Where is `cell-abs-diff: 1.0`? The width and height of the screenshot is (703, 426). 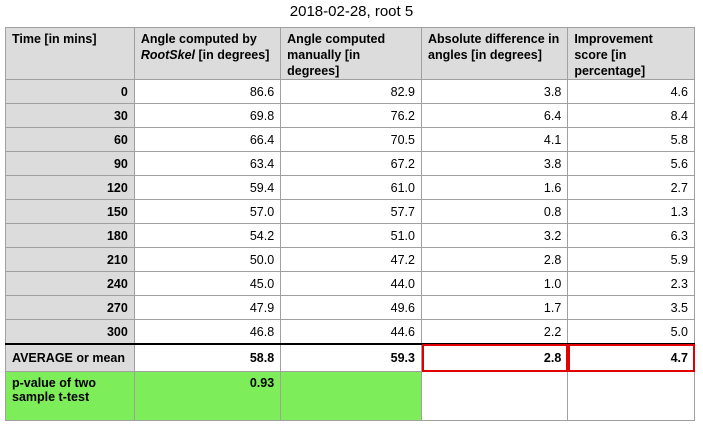
cell-abs-diff: 1.0 is located at coordinates (494, 283).